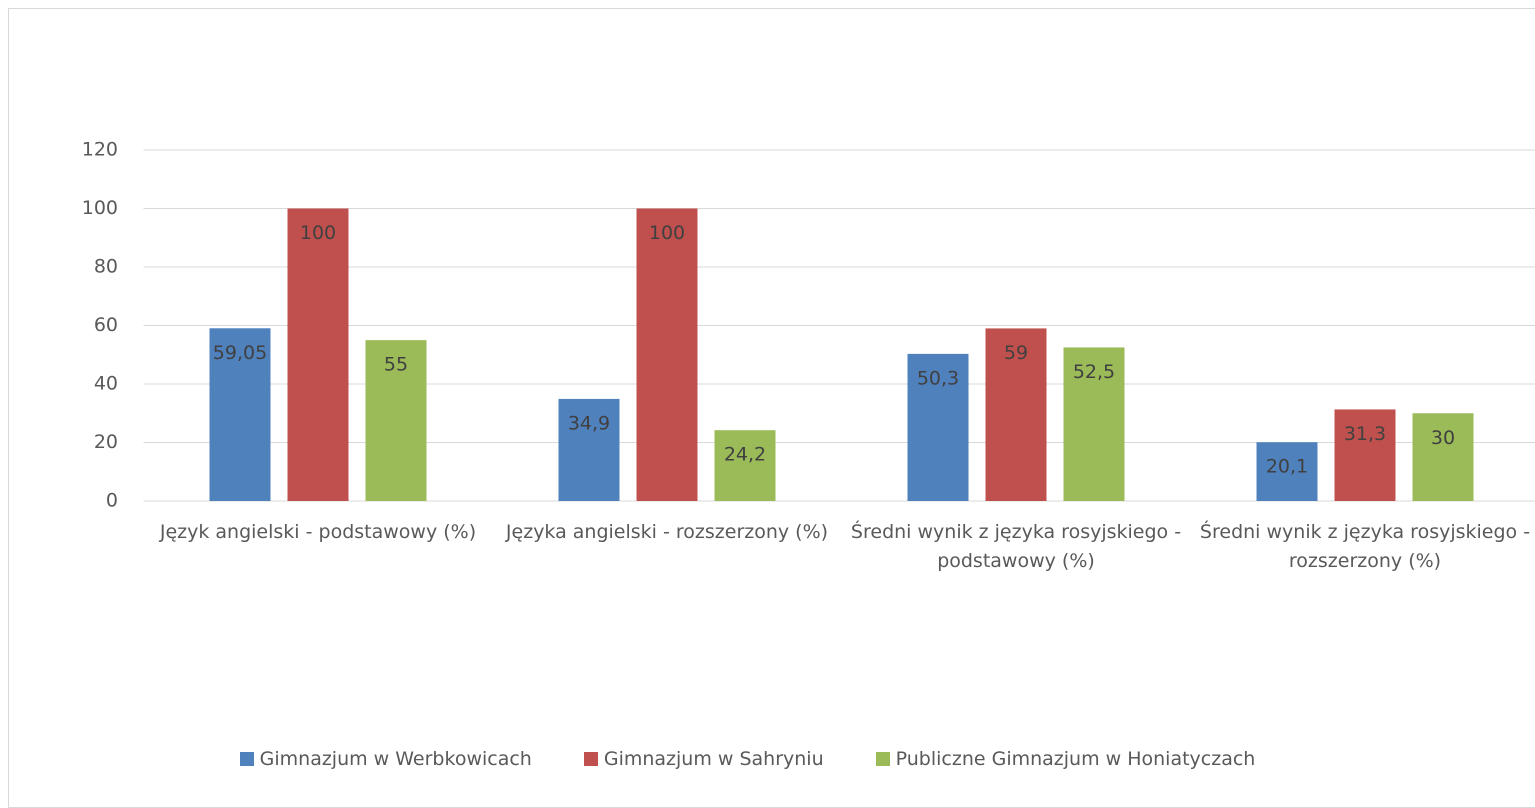 The width and height of the screenshot is (1535, 808). What do you see at coordinates (938, 378) in the screenshot?
I see `data-label: 50,3` at bounding box center [938, 378].